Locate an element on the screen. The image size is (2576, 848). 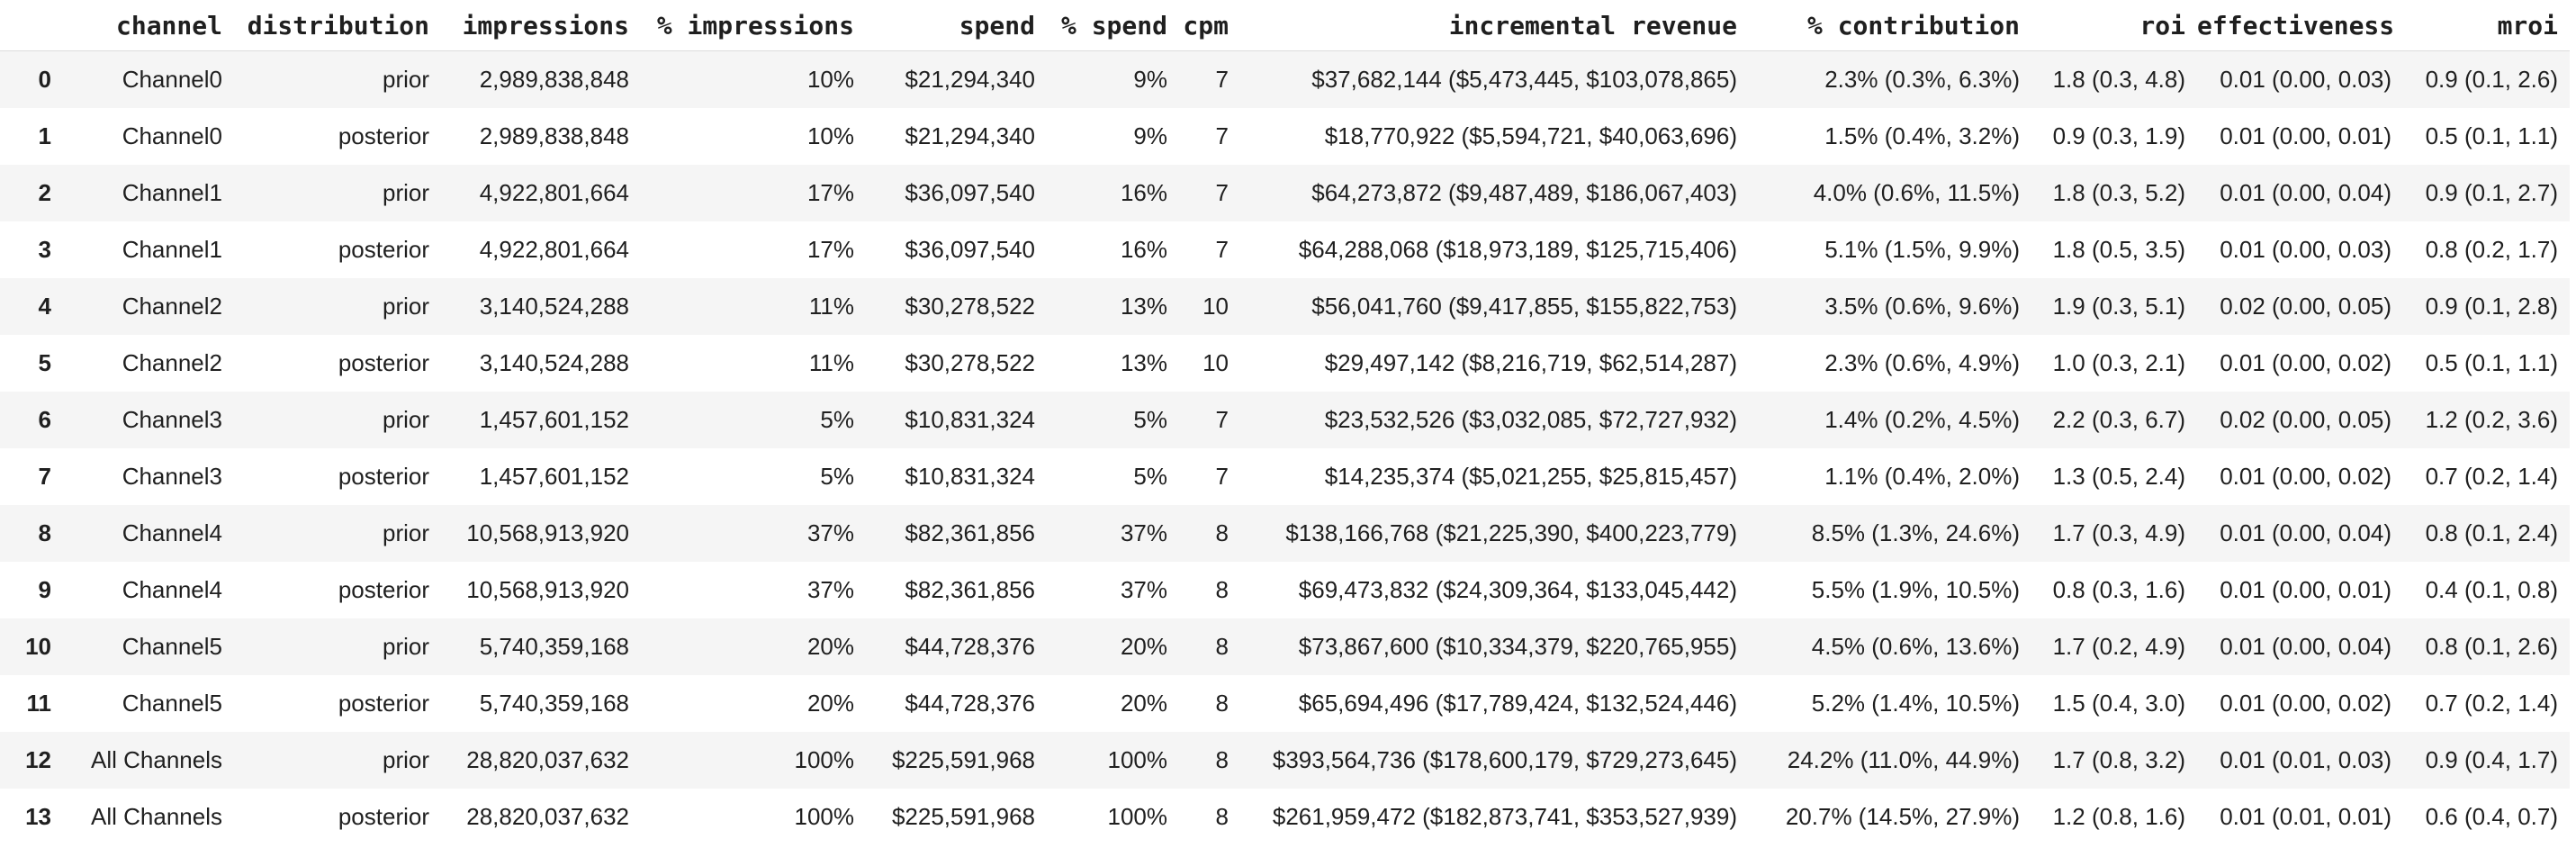
cell-incremental-revenue: $138,166,768 ($21,225,390, $400,223,779) is located at coordinates (1511, 532).